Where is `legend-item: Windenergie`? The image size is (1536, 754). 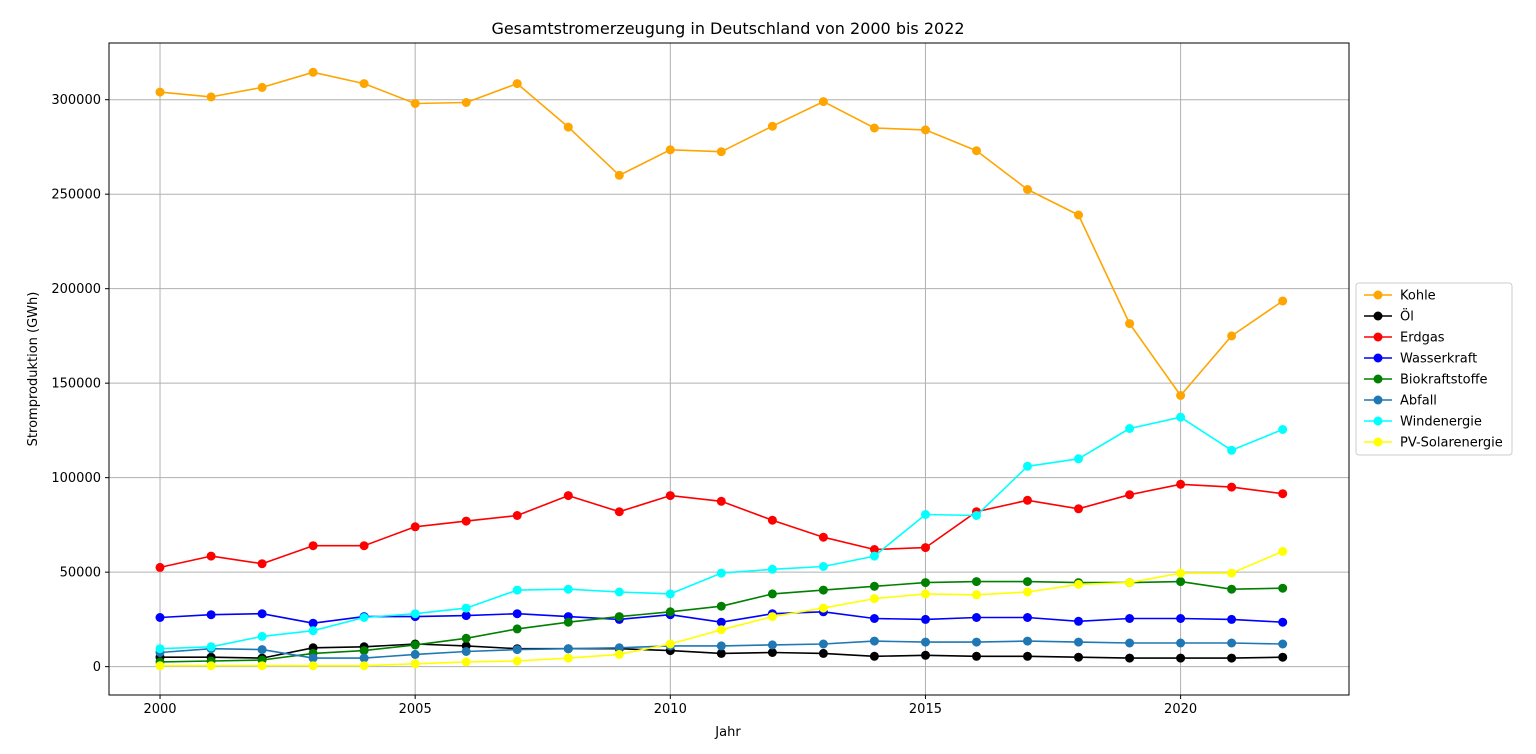 legend-item: Windenergie is located at coordinates (1423, 422).